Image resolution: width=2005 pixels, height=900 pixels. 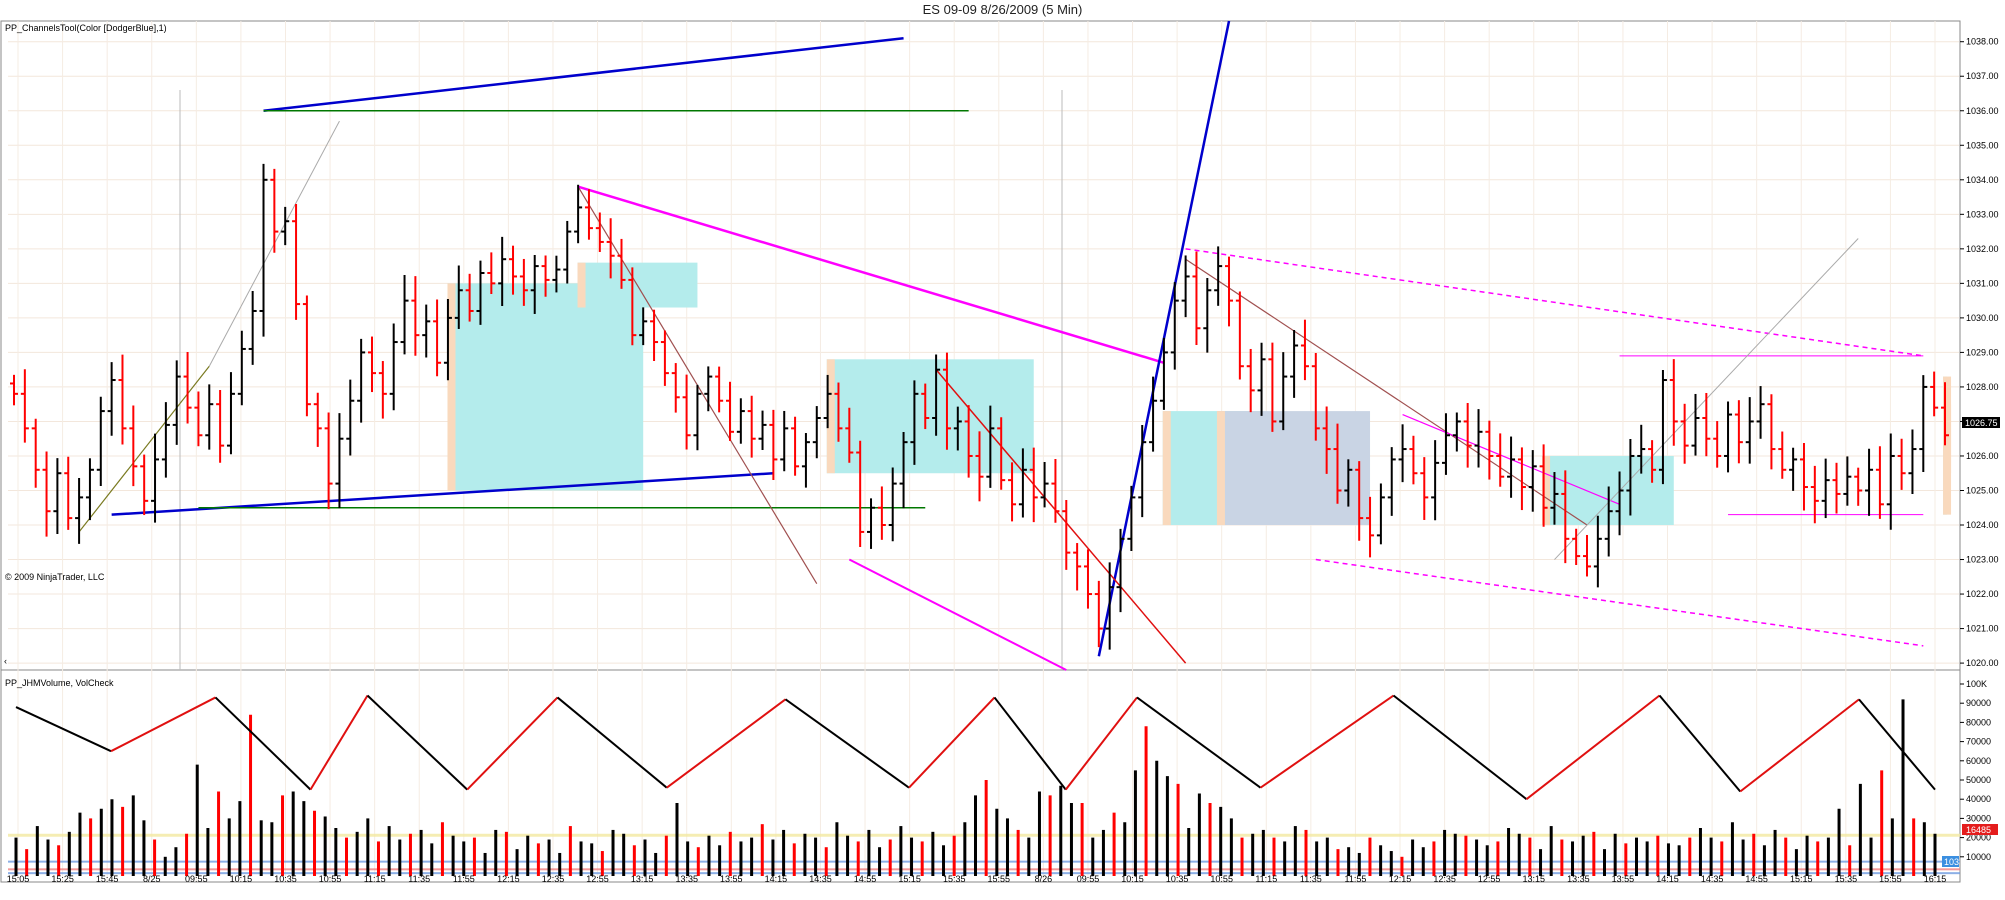 I want to click on volume-tick-label: 20000, so click(x=1978, y=838).